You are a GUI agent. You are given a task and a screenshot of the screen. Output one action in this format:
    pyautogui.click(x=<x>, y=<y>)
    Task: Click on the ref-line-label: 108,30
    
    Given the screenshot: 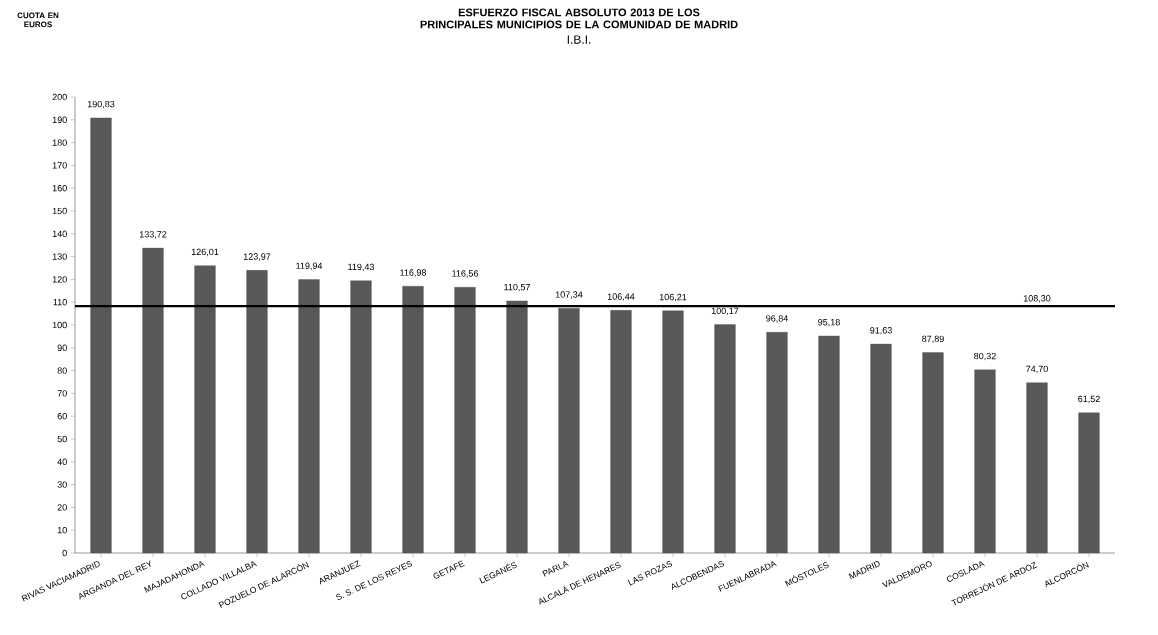 What is the action you would take?
    pyautogui.click(x=1037, y=299)
    